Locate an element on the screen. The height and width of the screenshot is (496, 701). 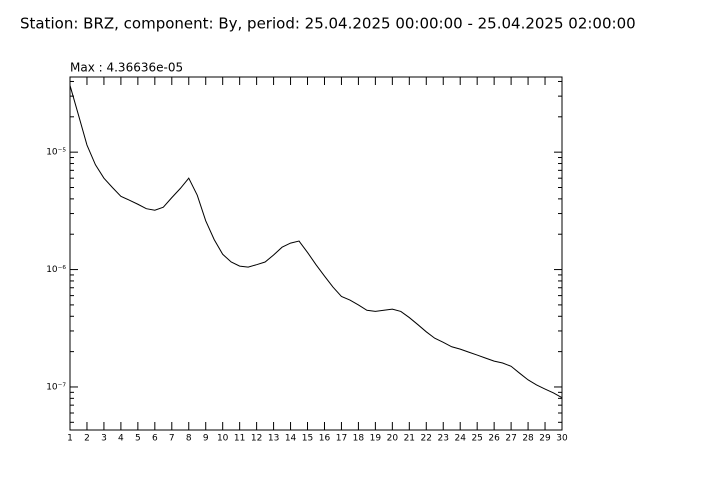
x-tick-label: 1 is located at coordinates (70, 439).